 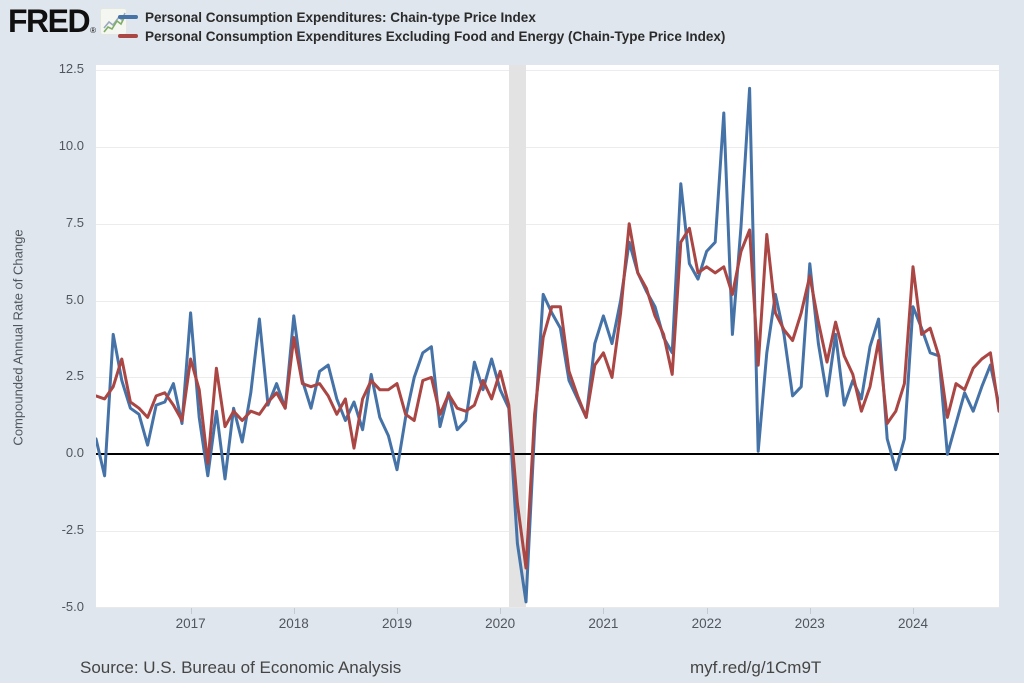 I want to click on y-tick-label-10.0: 10.0, so click(x=71, y=145).